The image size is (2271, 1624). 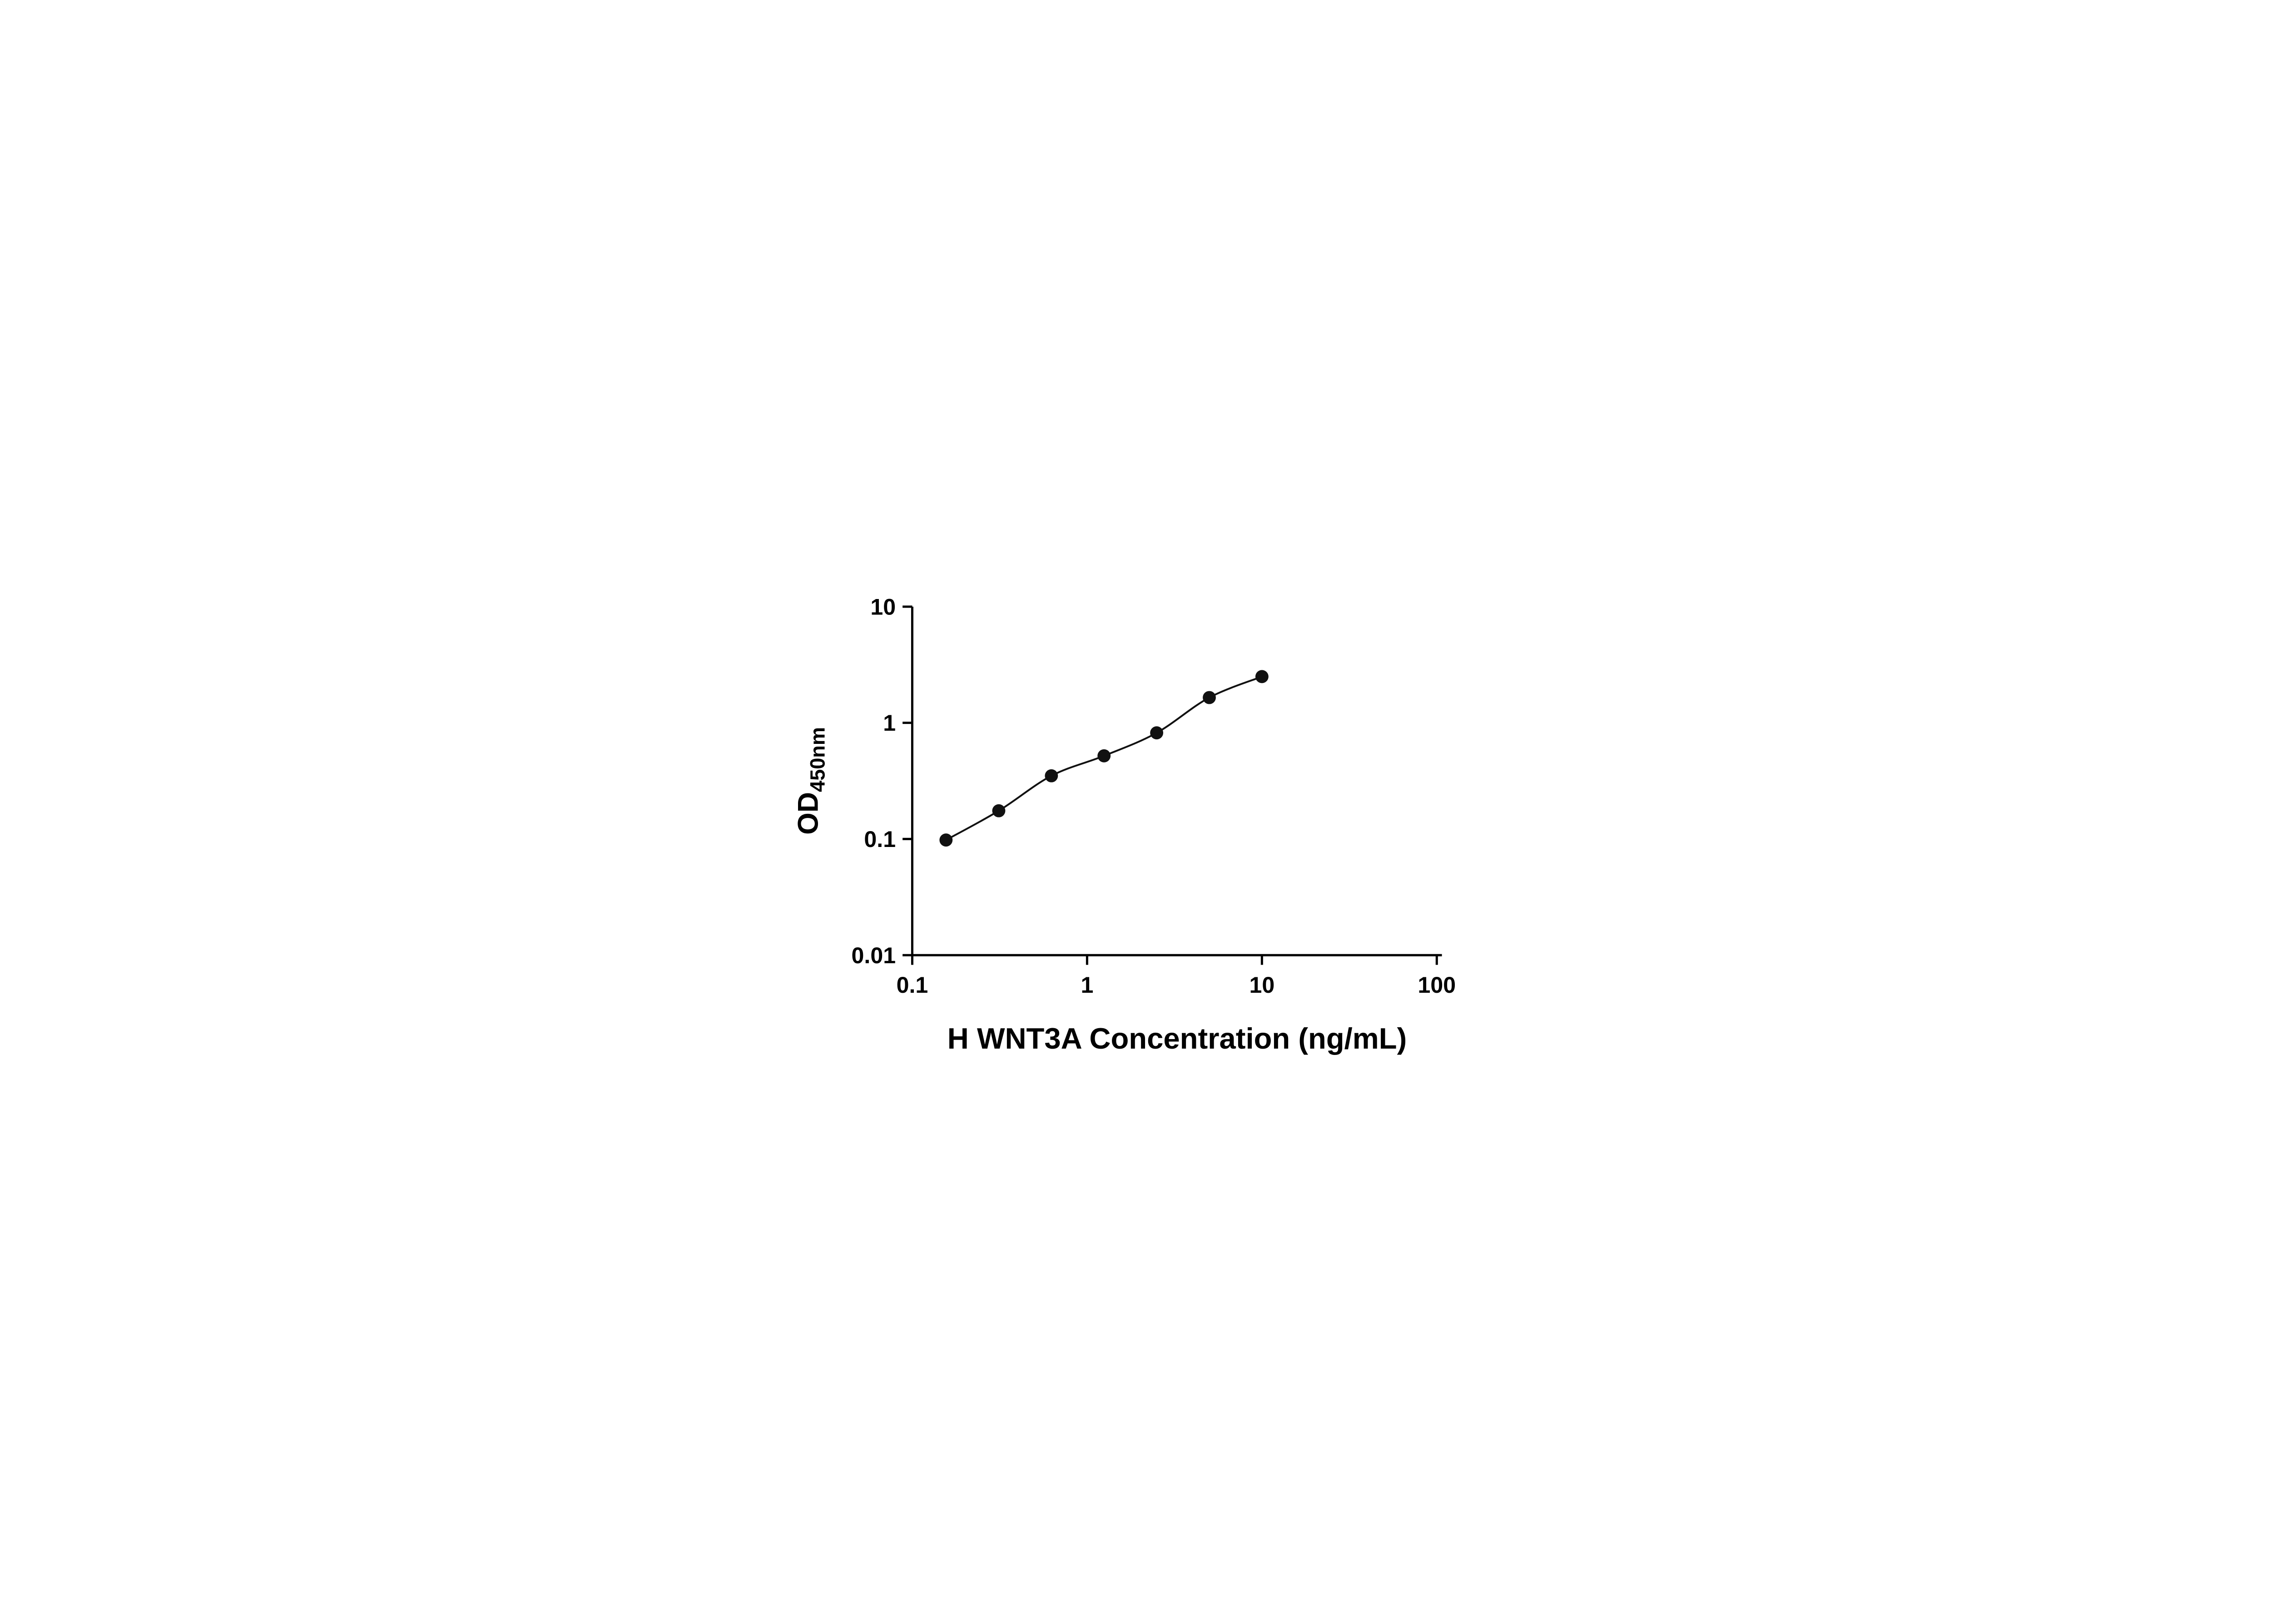 What do you see at coordinates (883, 606) in the screenshot?
I see `y-tick-label: 10` at bounding box center [883, 606].